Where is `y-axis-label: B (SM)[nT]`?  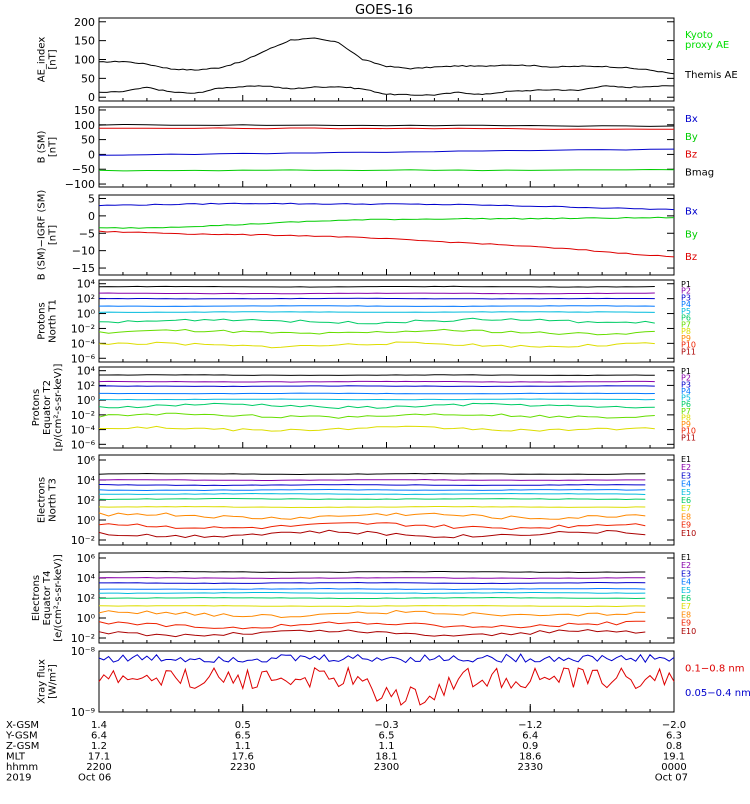
y-axis-label: B (SM)[nT] is located at coordinates (48, 146).